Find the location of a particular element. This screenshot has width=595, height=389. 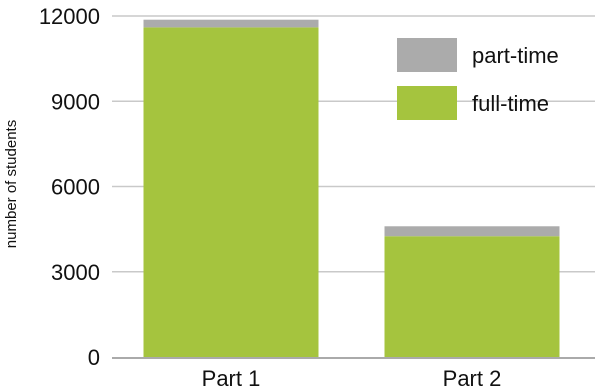

y-tick-label: 12000 is located at coordinates (69, 16).